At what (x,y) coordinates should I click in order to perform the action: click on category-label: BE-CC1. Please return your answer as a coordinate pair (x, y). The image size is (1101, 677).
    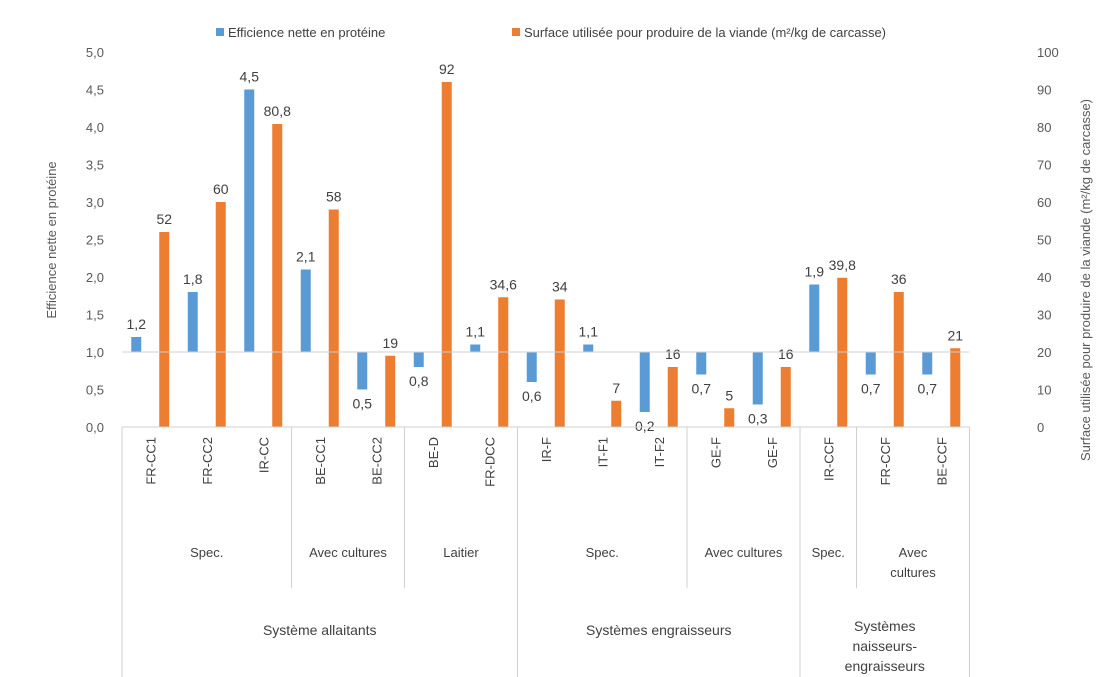
    Looking at the image, I should click on (320, 461).